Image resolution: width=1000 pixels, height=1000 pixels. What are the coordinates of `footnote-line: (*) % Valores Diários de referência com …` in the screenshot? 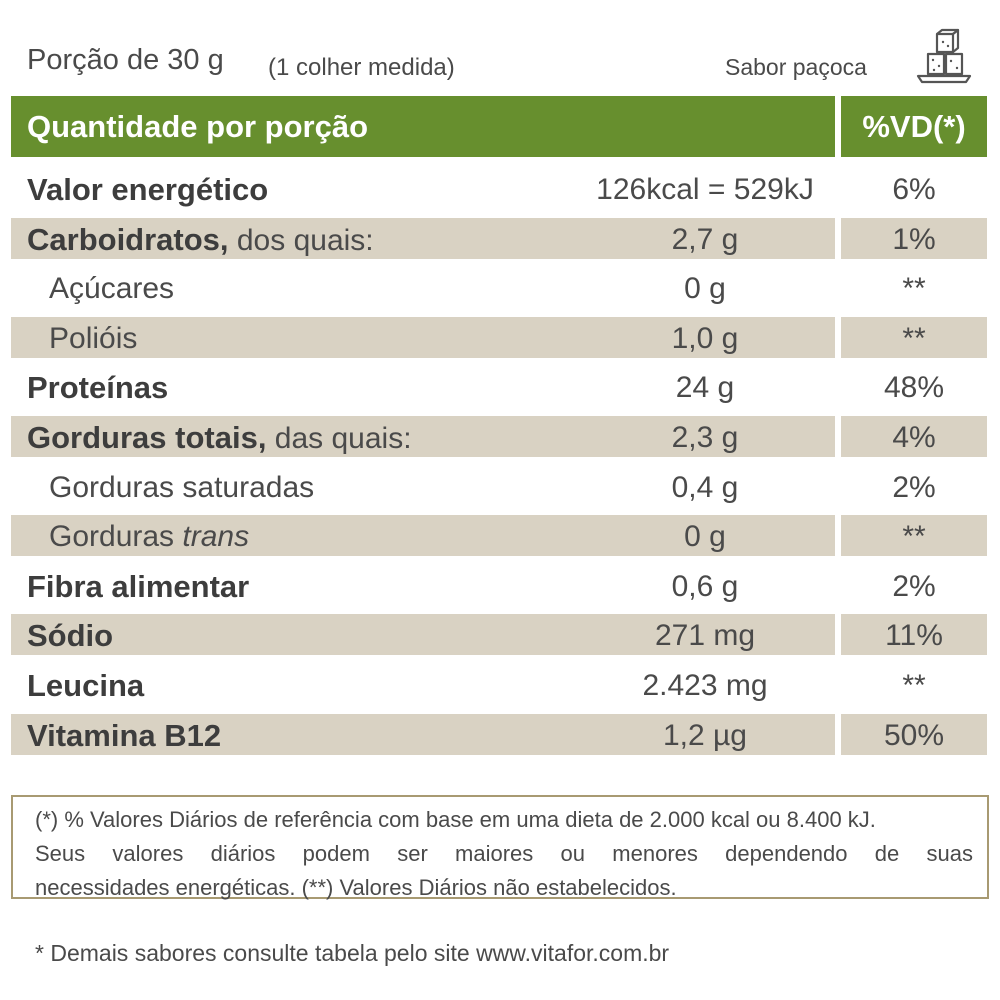 It's located at (455, 819).